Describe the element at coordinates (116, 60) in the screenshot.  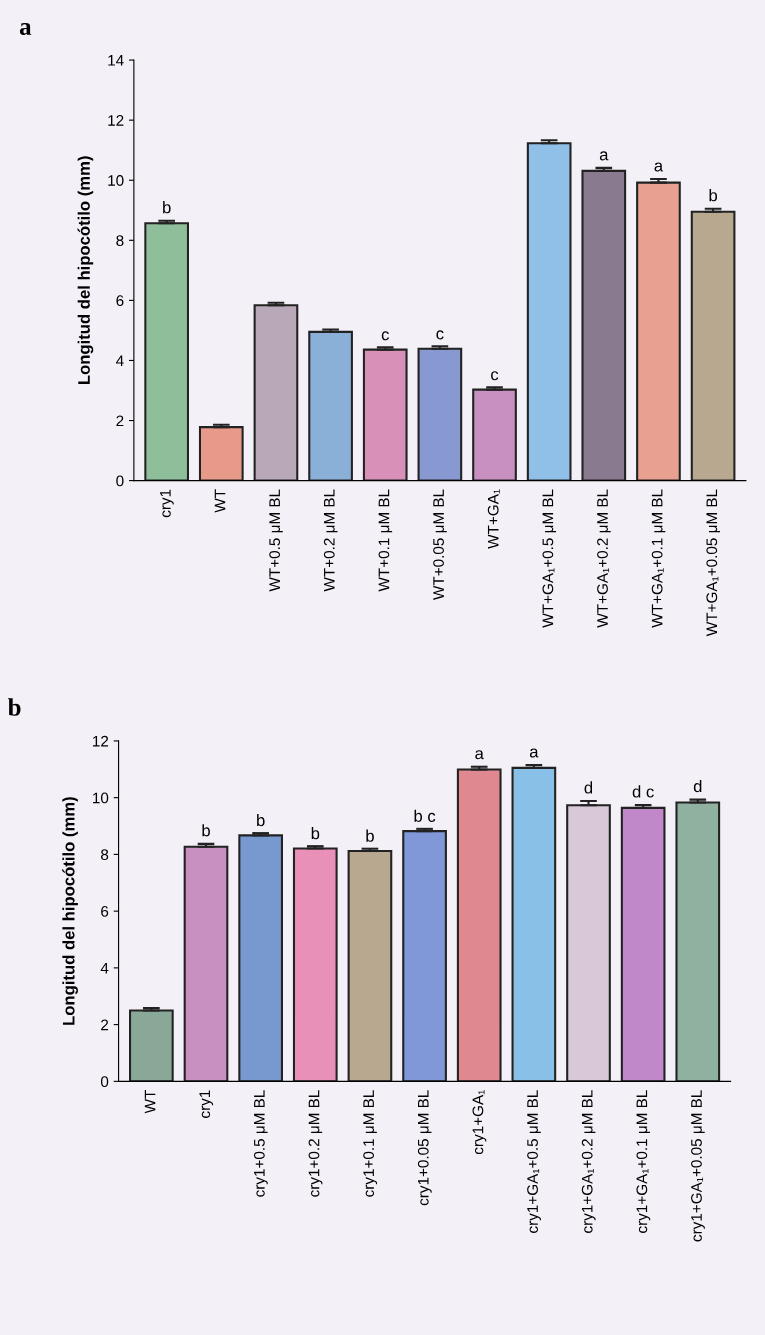
I see `y-tick-label: 14` at that location.